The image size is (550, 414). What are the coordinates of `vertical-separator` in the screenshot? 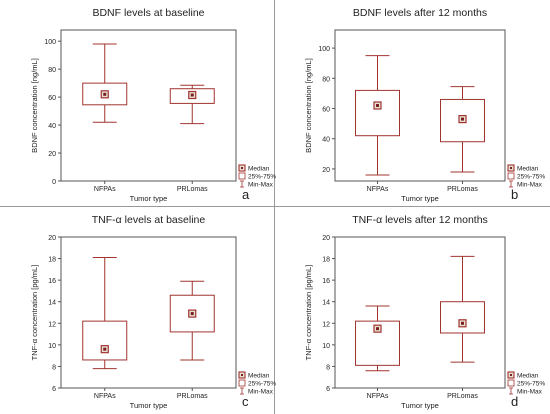 It's located at (274, 207).